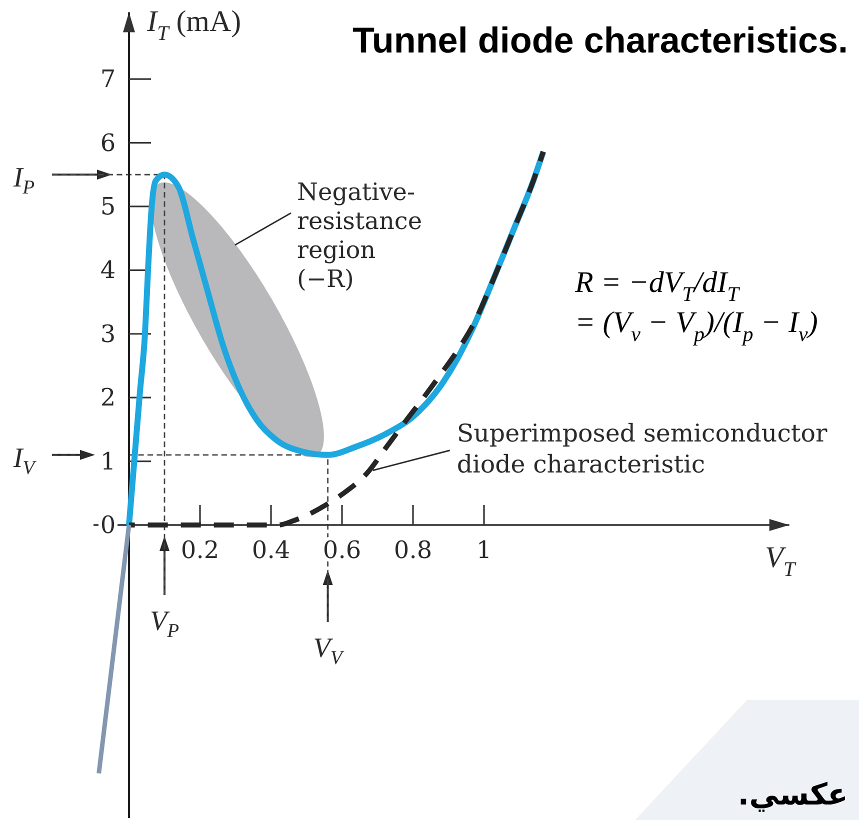 This screenshot has width=859, height=820. What do you see at coordinates (24, 460) in the screenshot?
I see `ref-line-label: I$_{V}$` at bounding box center [24, 460].